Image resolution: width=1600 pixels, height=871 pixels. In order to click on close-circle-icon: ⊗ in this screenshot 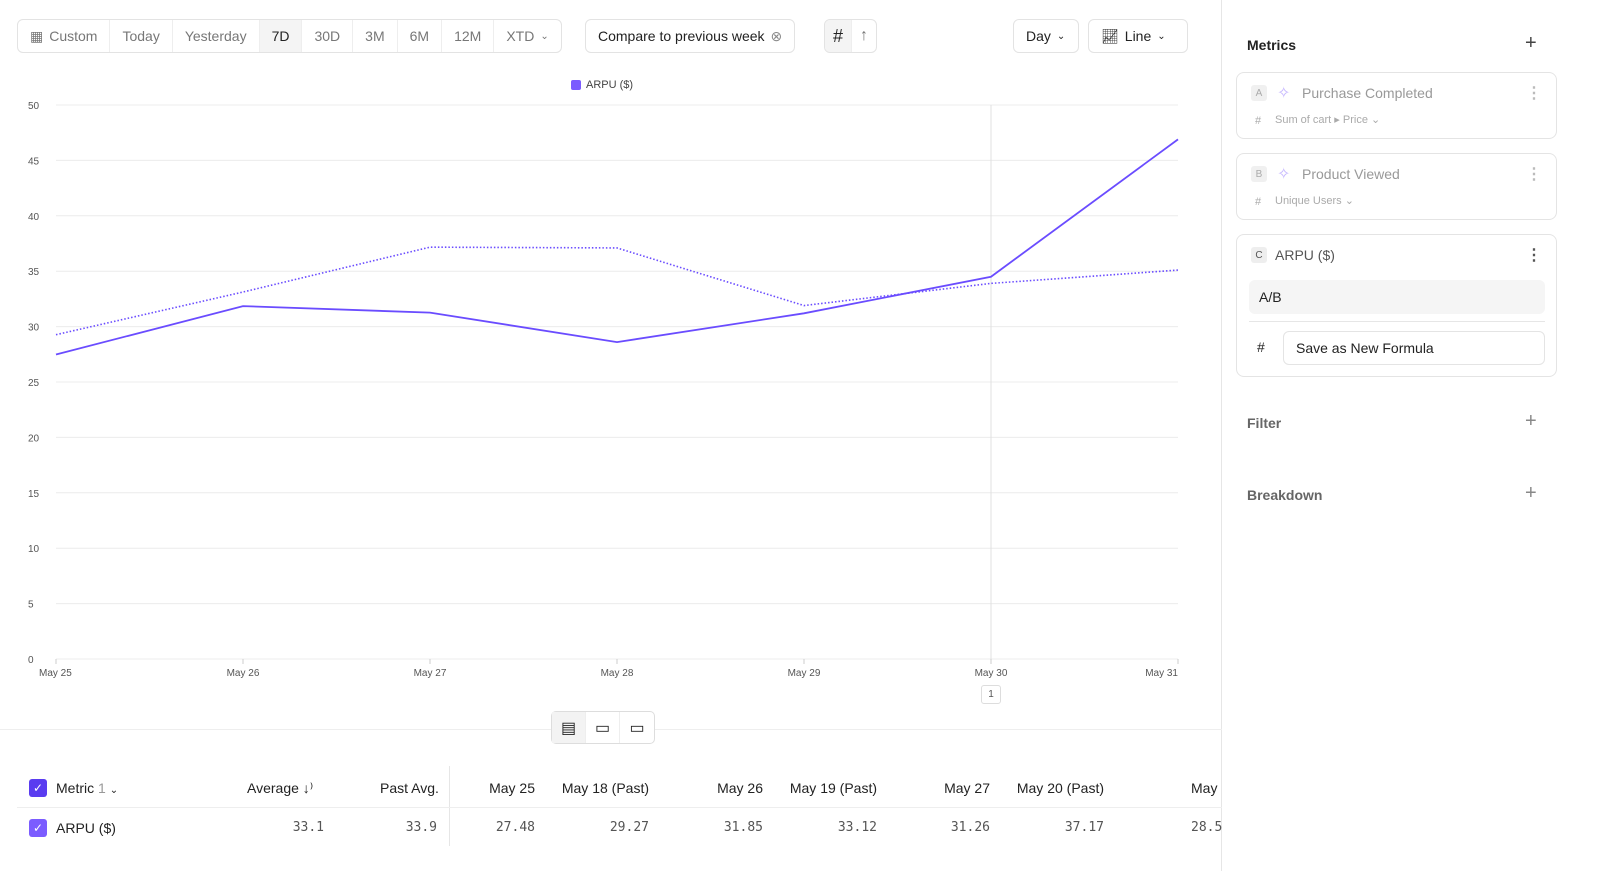, I will do `click(776, 35)`.